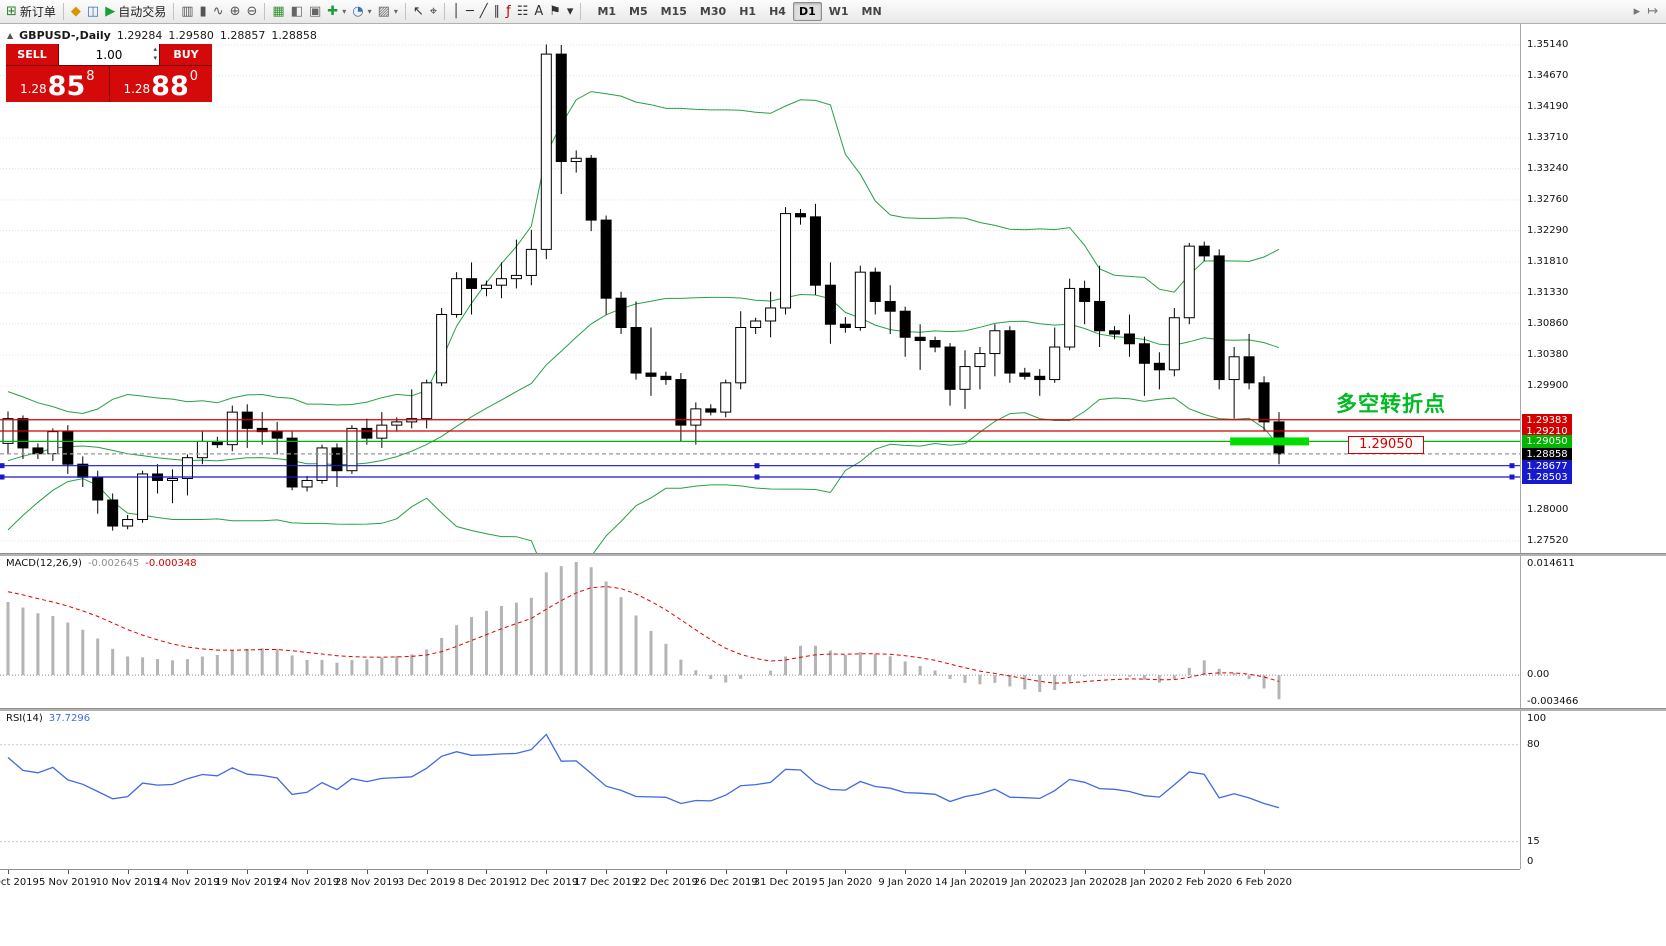 This screenshot has height=946, width=1666. I want to click on cursor-button: ↖, so click(418, 12).